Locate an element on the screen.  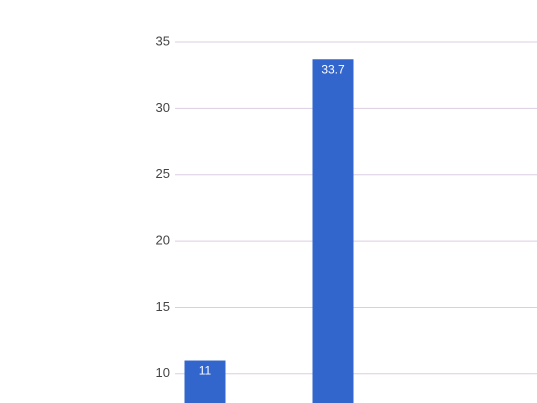
value-label: 33.7 is located at coordinates (333, 69).